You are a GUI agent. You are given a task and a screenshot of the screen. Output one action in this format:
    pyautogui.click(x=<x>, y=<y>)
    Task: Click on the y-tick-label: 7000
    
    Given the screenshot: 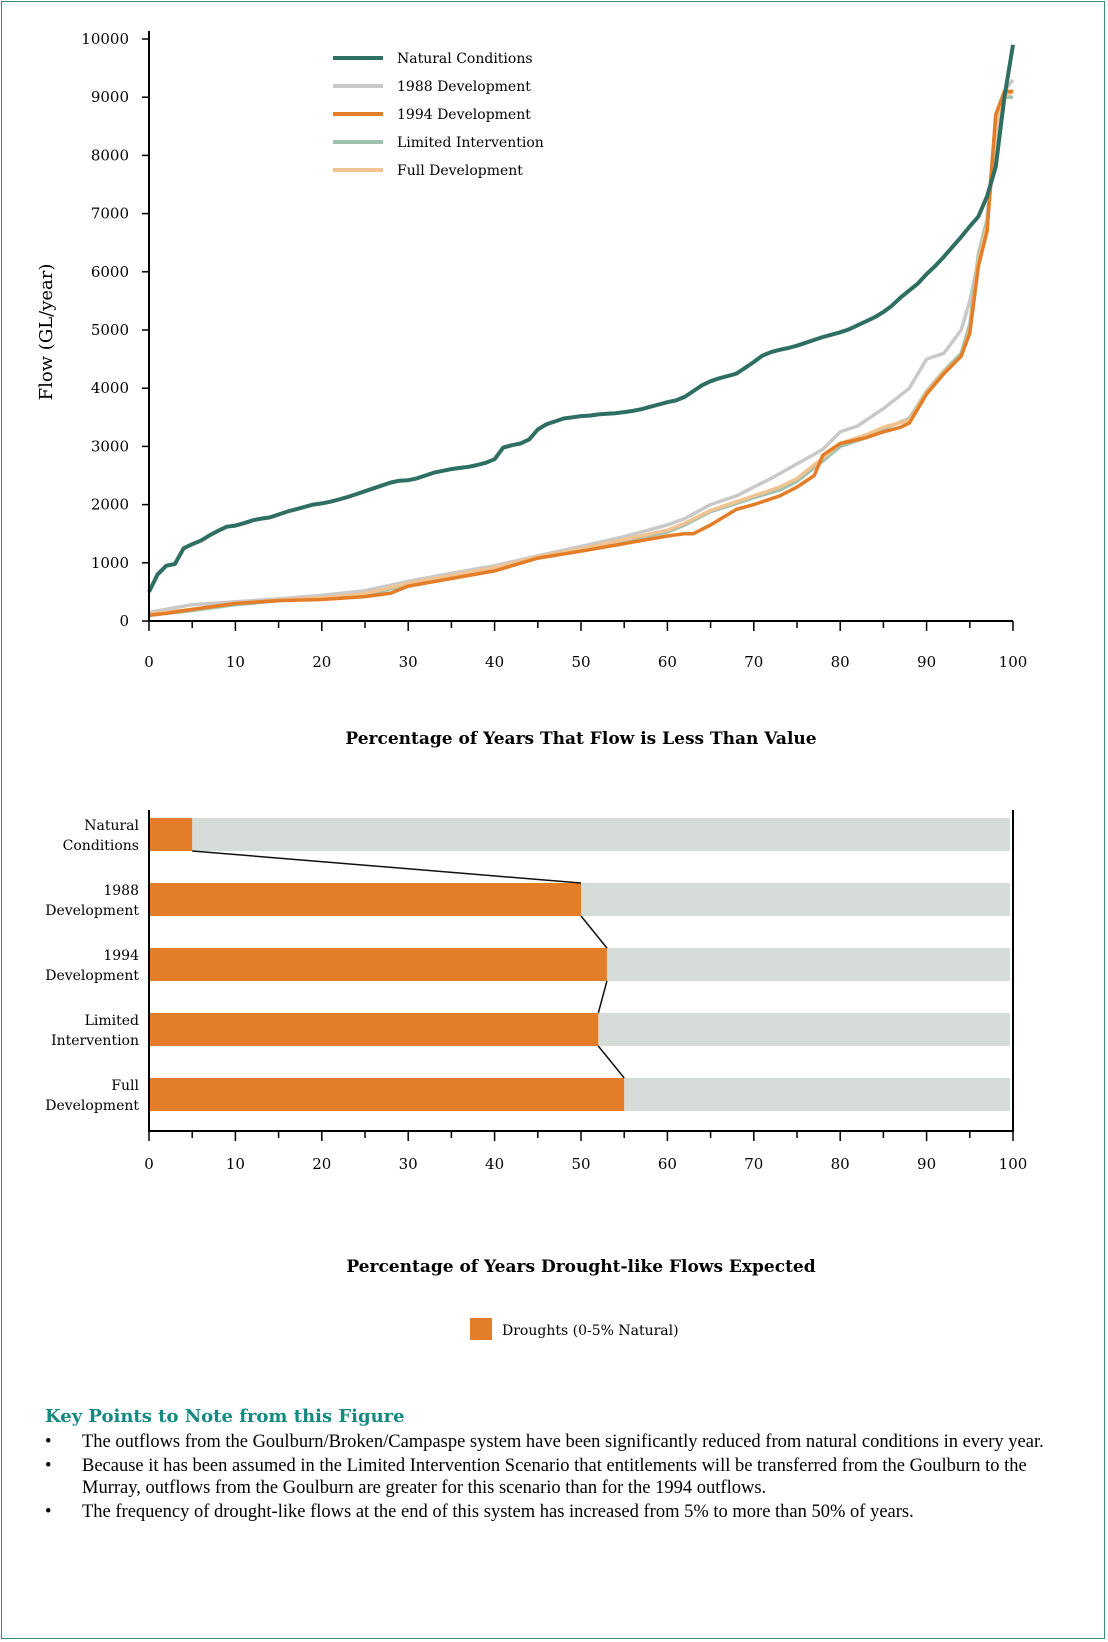 What is the action you would take?
    pyautogui.click(x=110, y=214)
    